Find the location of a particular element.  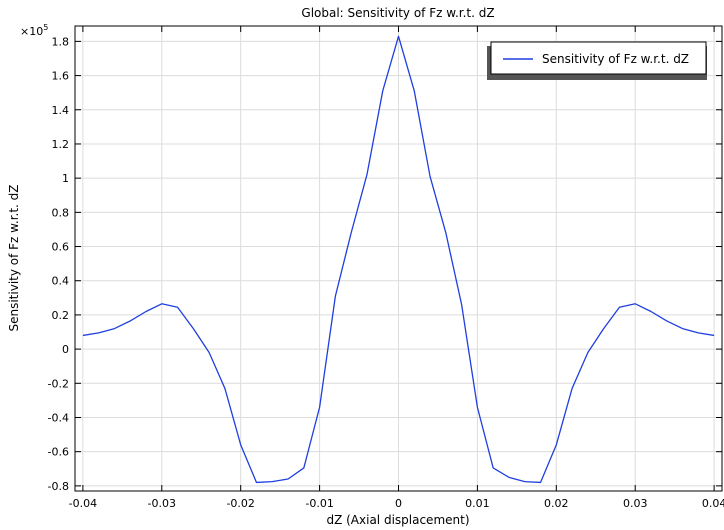

x-tick-label: -0.04 is located at coordinates (83, 503).